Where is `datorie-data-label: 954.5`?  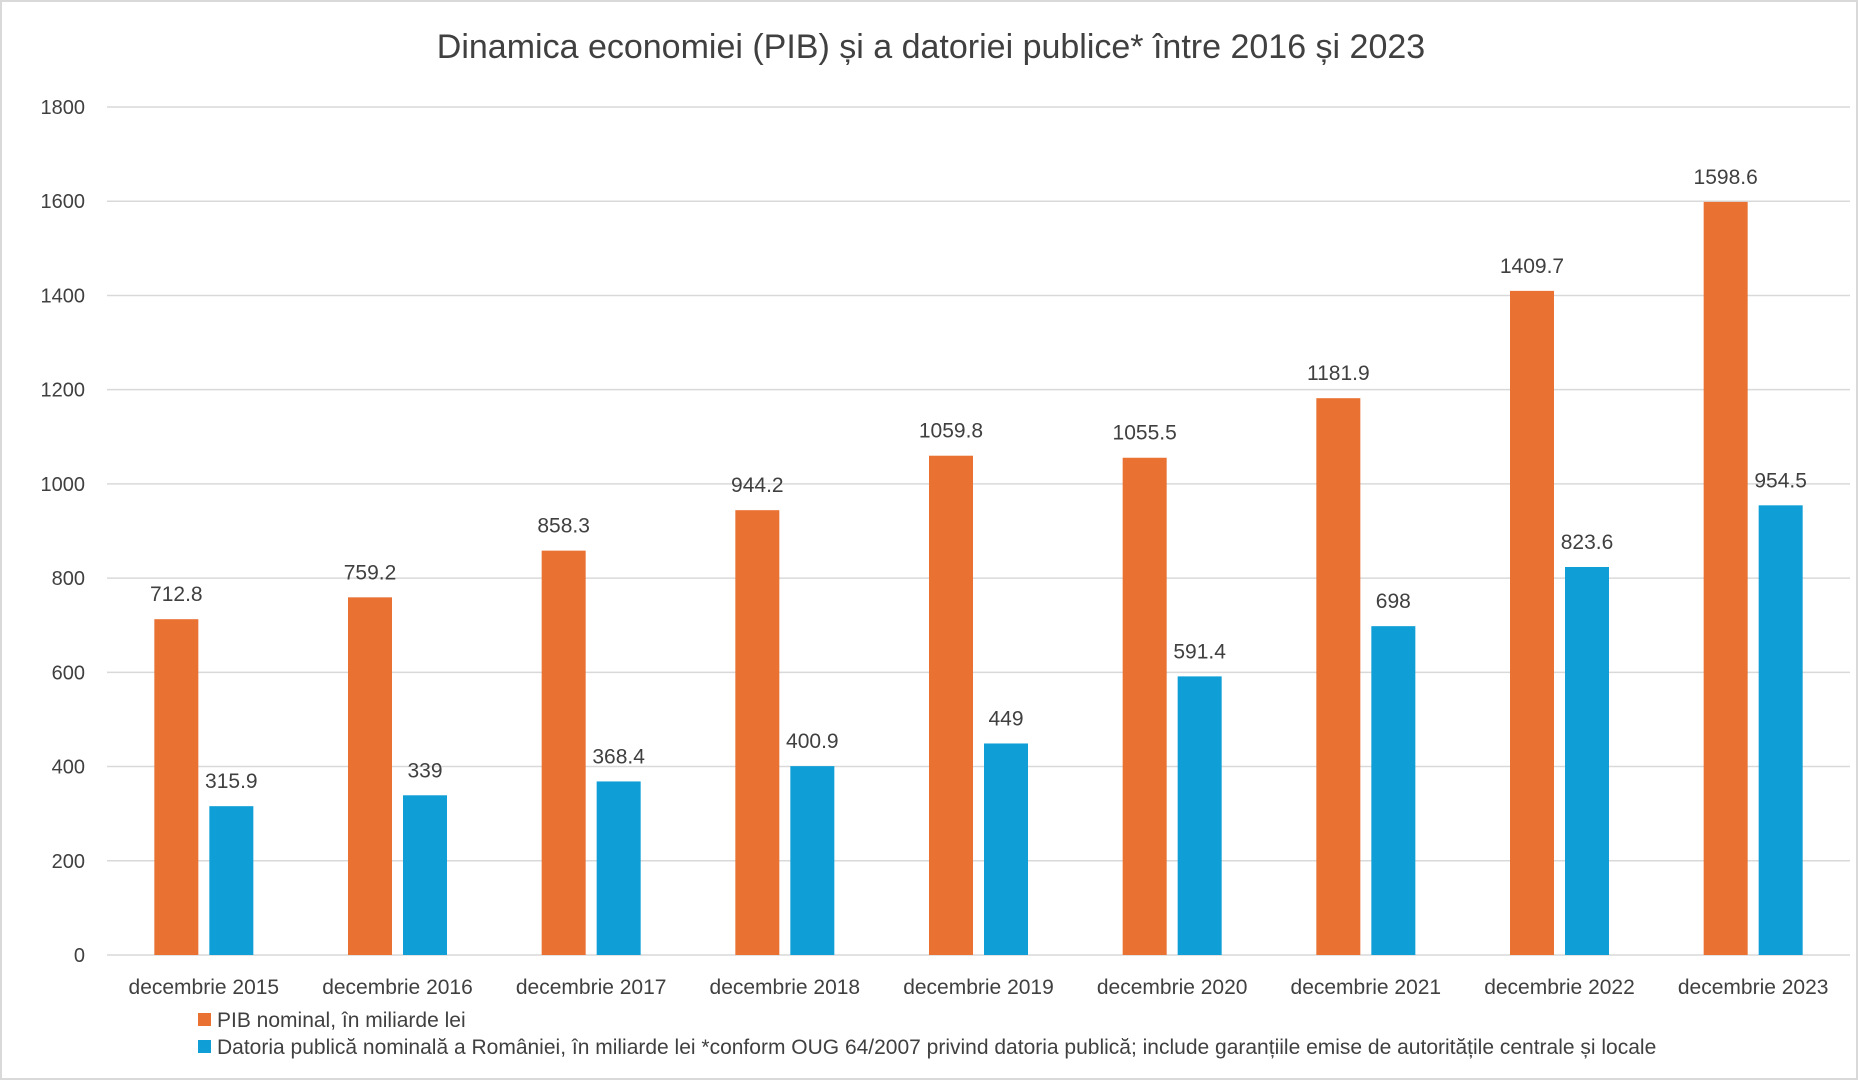 datorie-data-label: 954.5 is located at coordinates (1780, 480).